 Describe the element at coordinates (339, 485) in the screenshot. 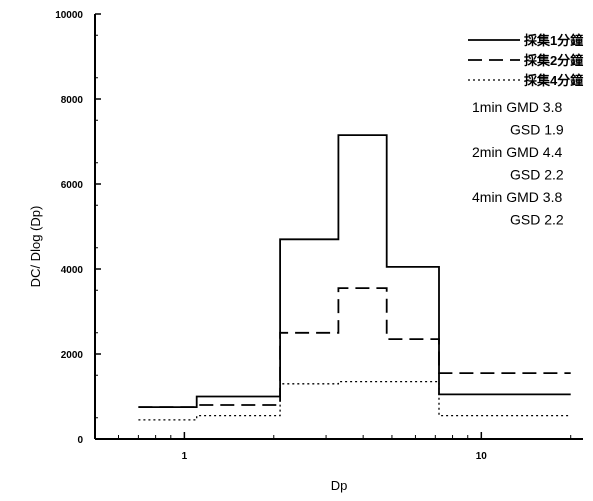

I see `x-axis-label: Dp` at that location.